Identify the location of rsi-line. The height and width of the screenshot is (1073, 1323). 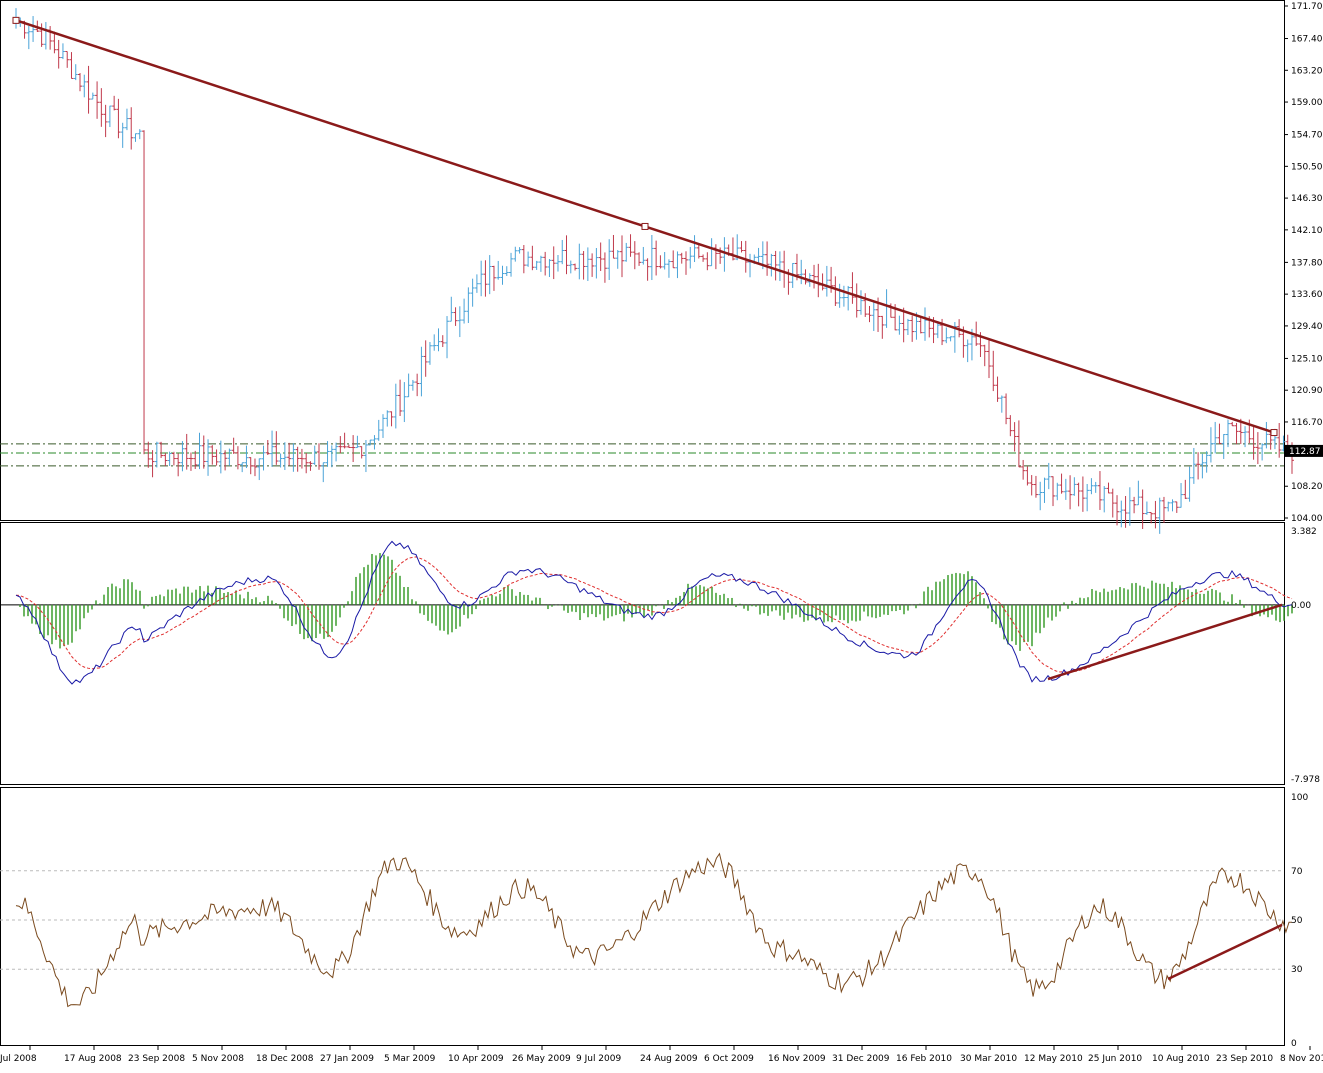
(654, 930).